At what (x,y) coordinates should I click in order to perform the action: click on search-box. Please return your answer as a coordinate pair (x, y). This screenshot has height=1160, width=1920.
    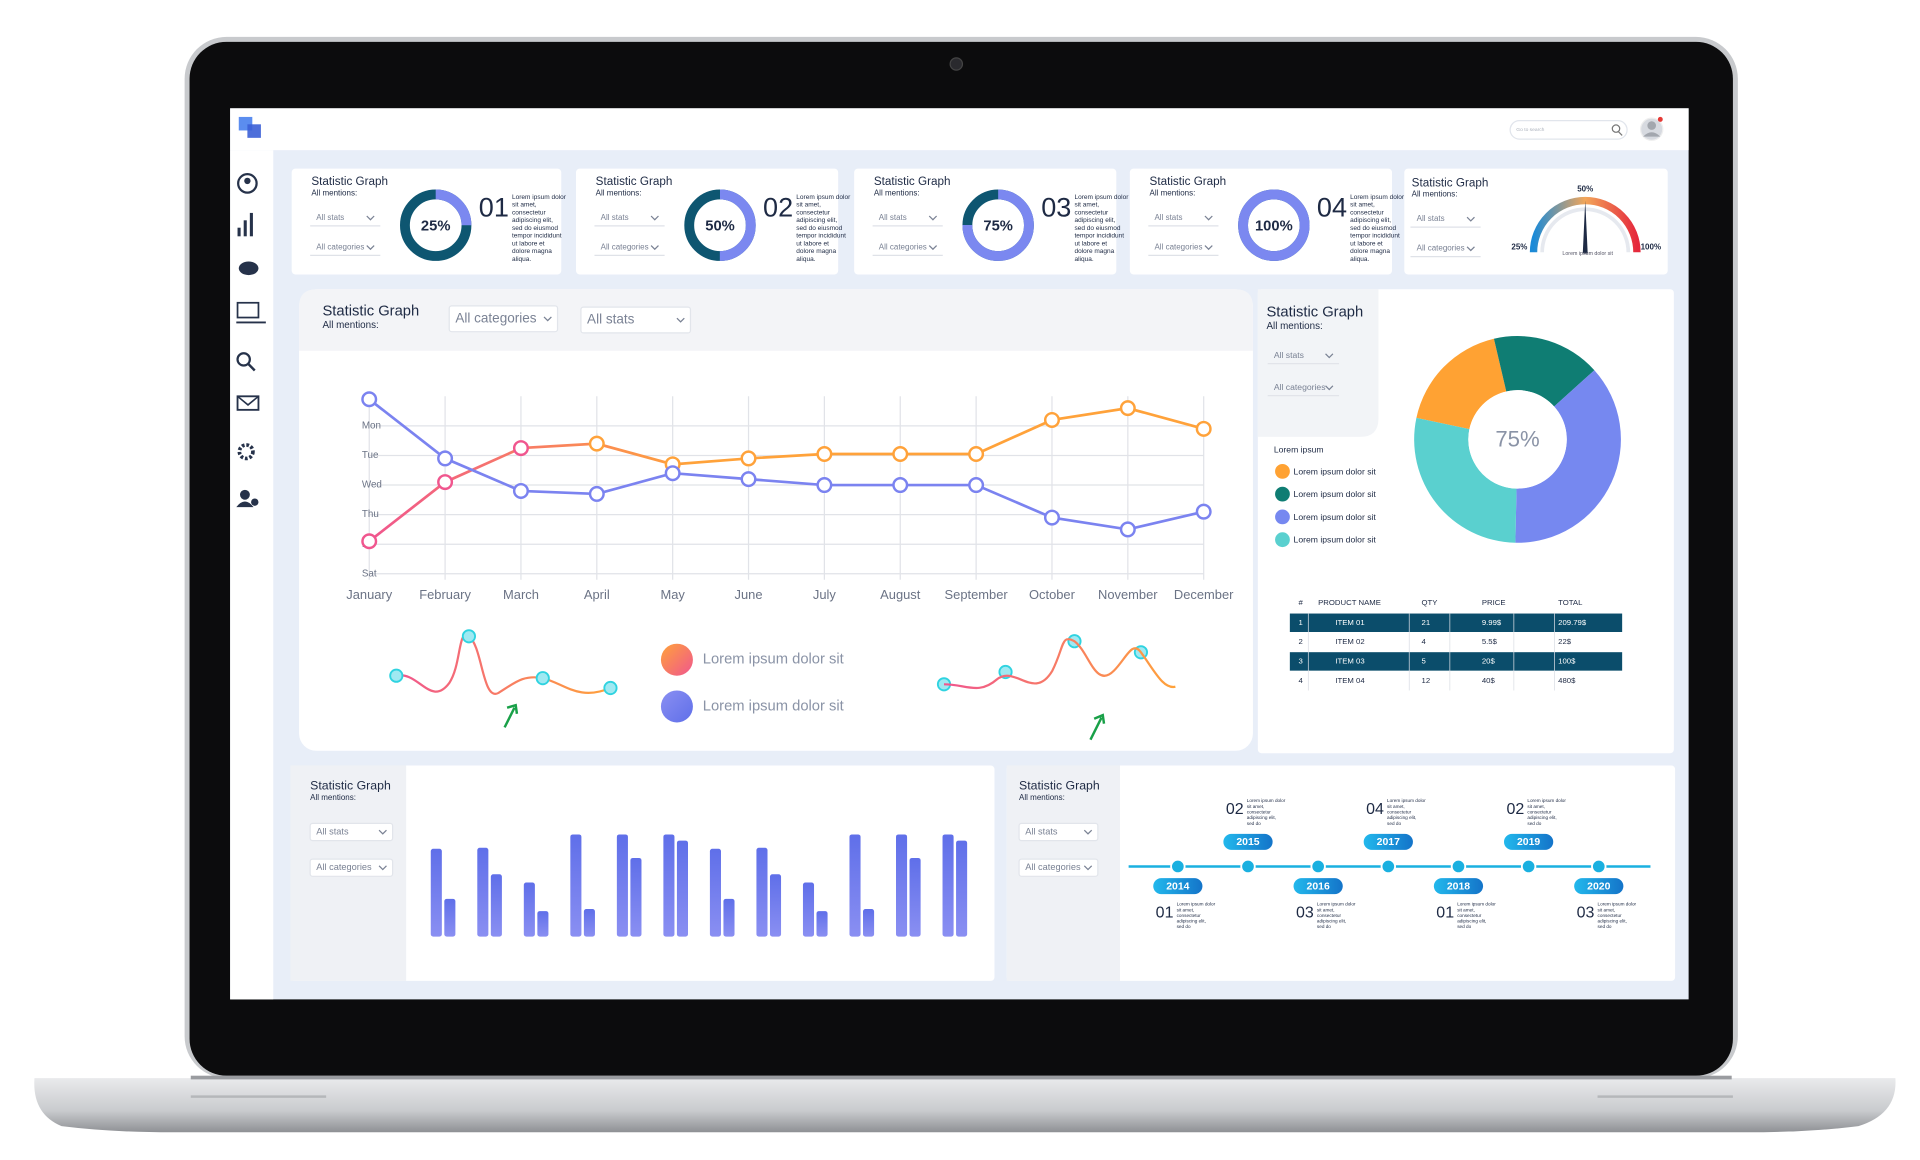
    Looking at the image, I should click on (1568, 130).